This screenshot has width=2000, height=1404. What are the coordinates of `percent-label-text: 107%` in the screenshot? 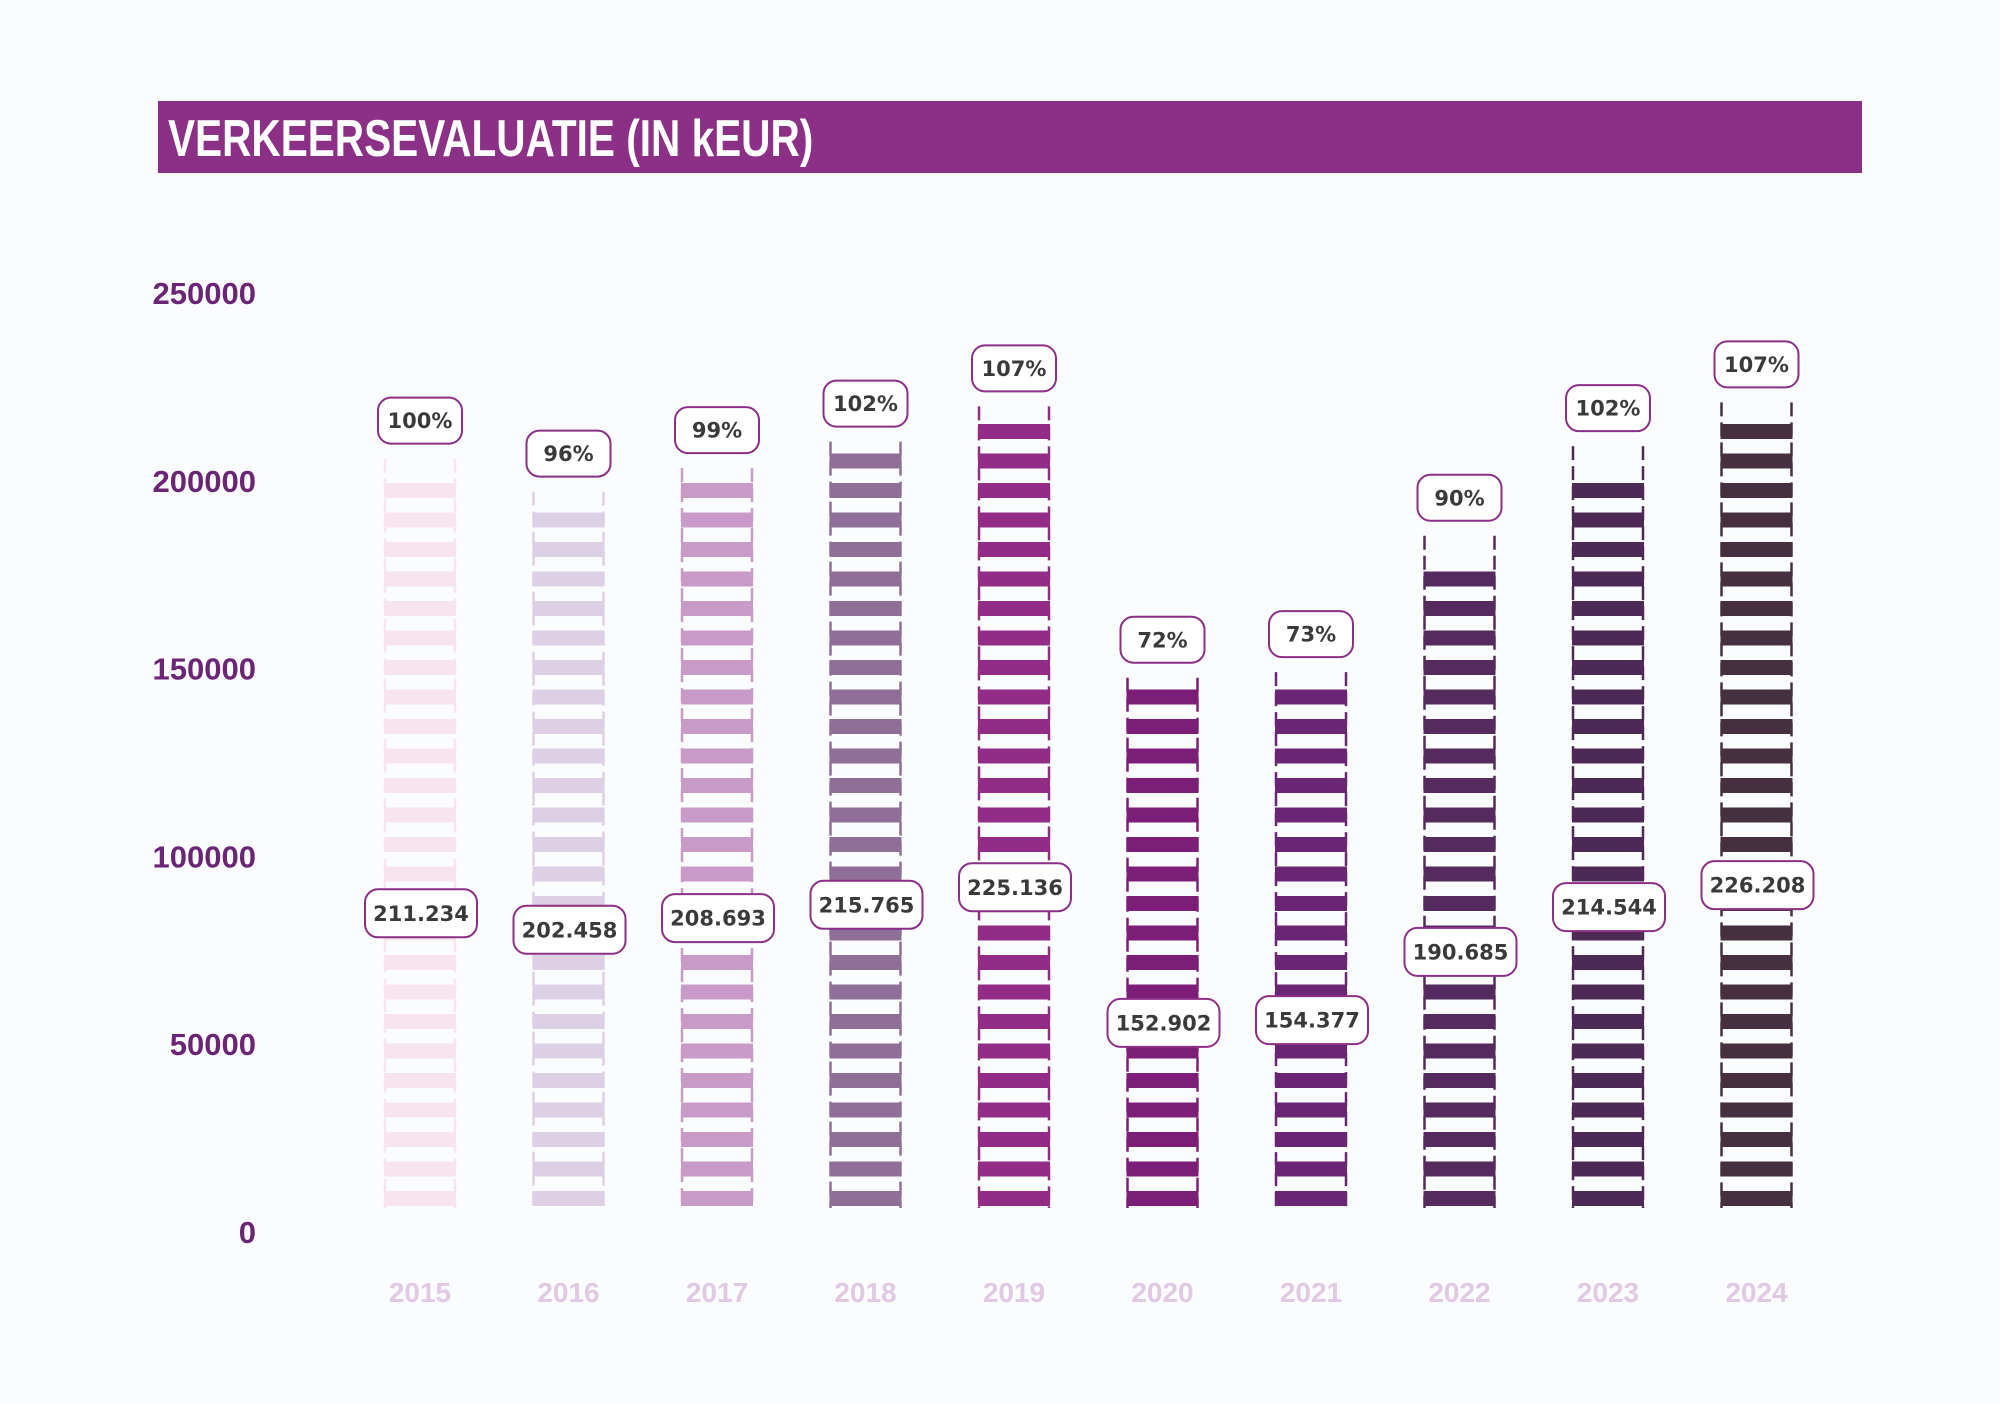 It's located at (1014, 369).